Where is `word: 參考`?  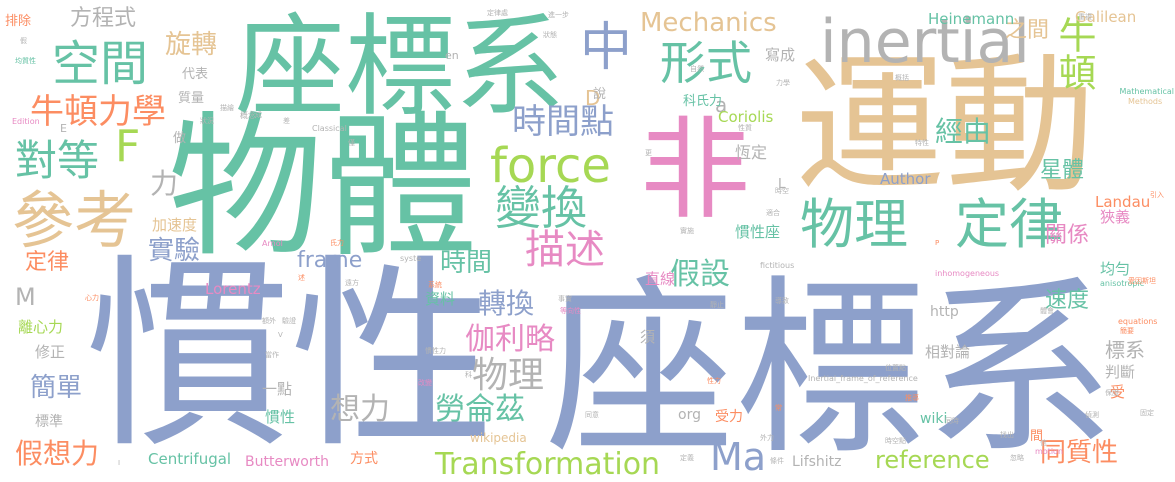 word: 參考 is located at coordinates (74, 220).